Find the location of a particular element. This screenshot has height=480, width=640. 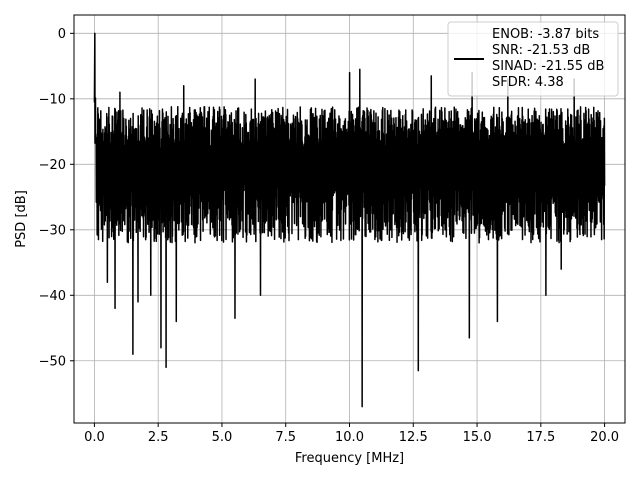

x-axis-label: Frequency [MHz] is located at coordinates (349, 458).